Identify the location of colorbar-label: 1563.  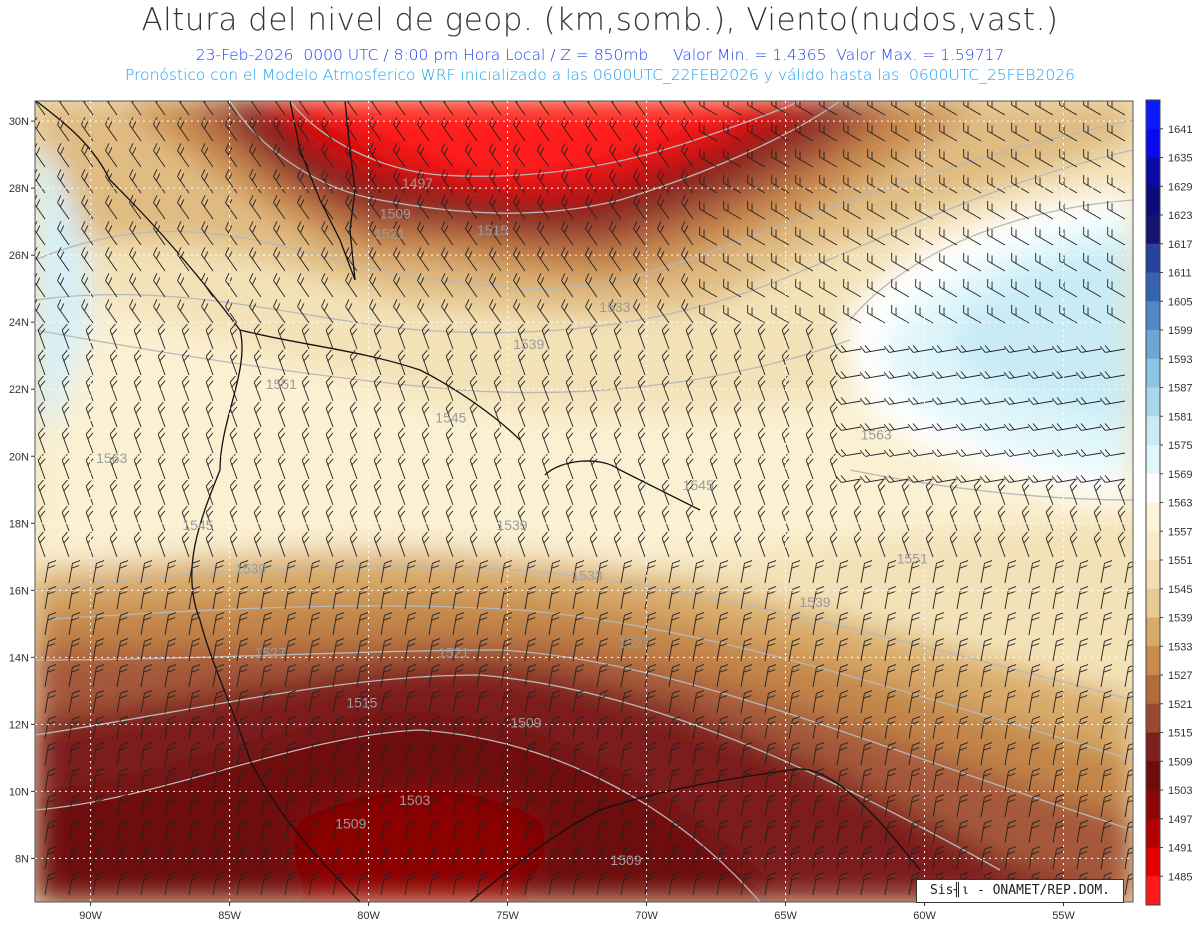
(1180, 504).